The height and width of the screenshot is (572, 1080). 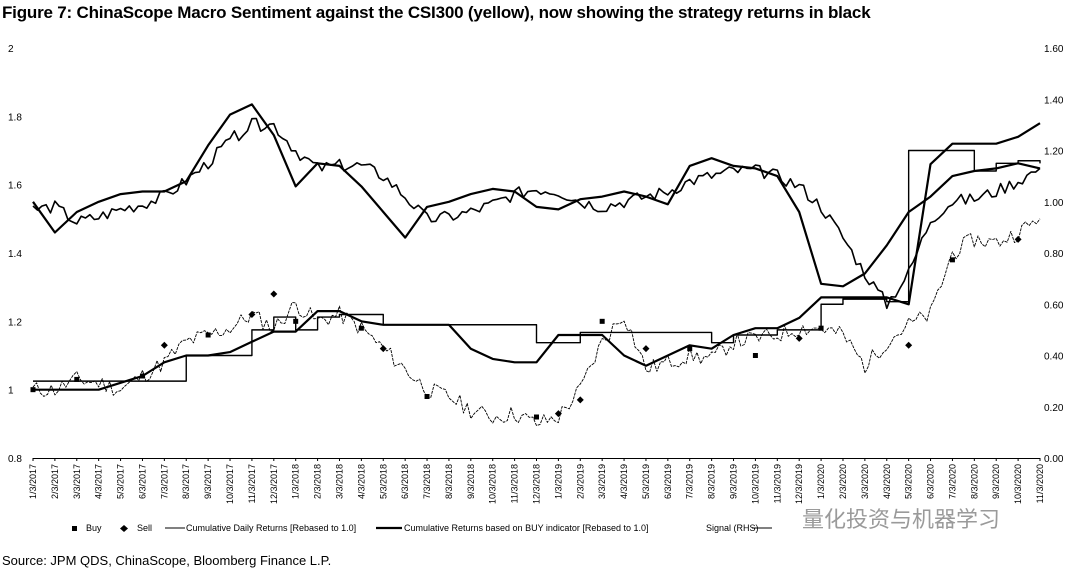 What do you see at coordinates (931, 481) in the screenshot?
I see `x-tick-label: 6/3/2020` at bounding box center [931, 481].